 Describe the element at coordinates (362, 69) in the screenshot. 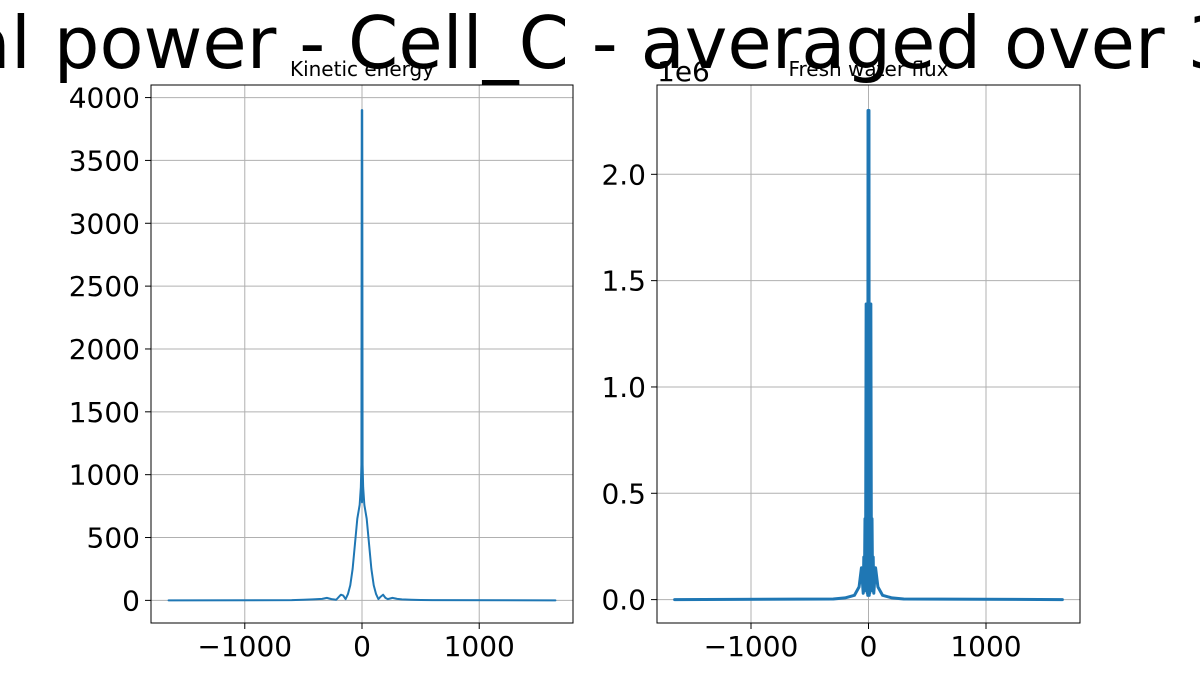

I see `chart-title: Kinetic energy` at that location.